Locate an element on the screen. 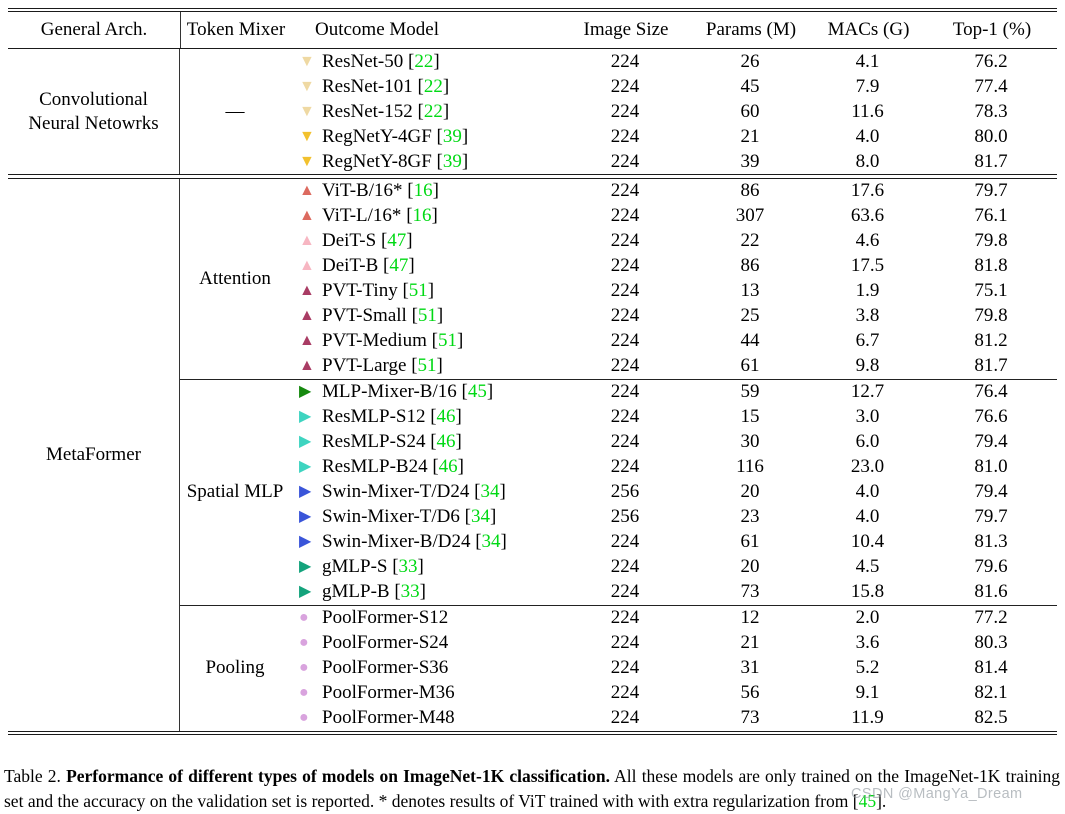  citation-number: 45 is located at coordinates (477, 392).